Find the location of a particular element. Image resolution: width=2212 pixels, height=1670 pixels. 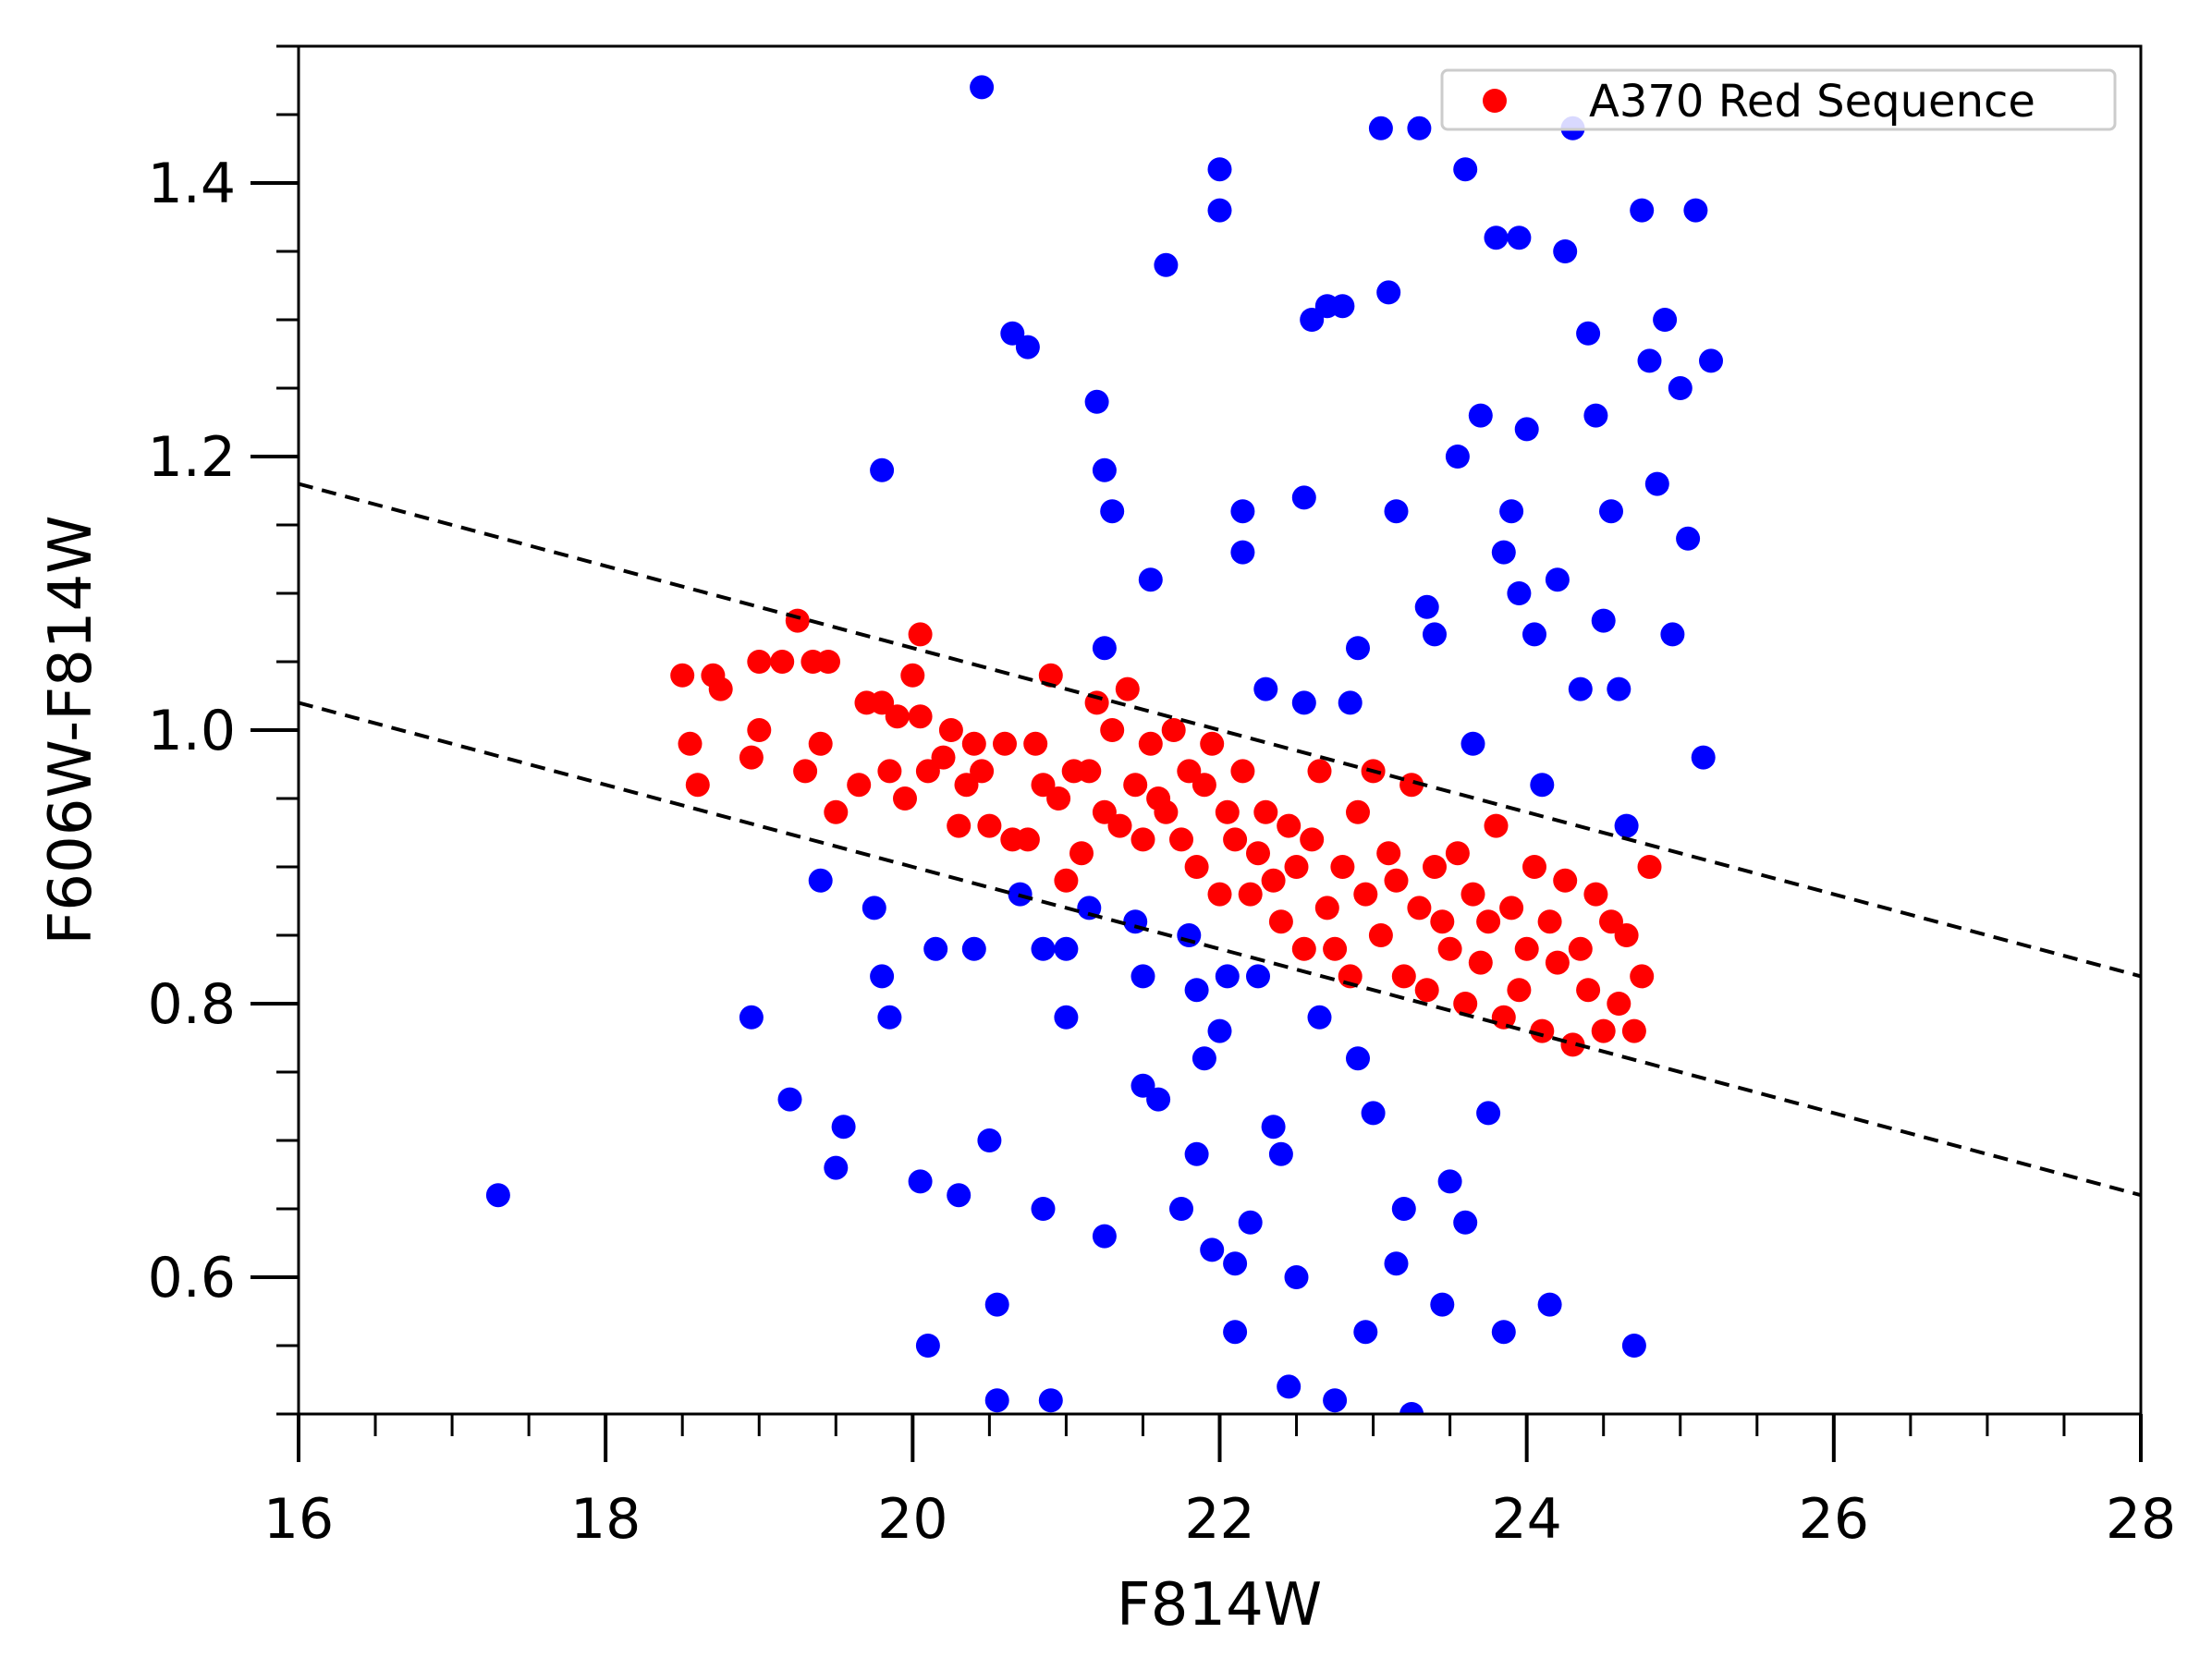

legend-label: A370 Red Sequence is located at coordinates (1812, 102).